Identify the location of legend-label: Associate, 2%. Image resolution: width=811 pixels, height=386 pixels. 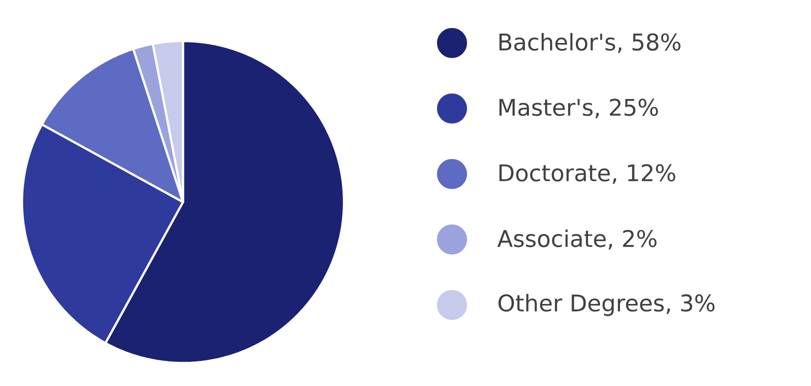
(577, 239).